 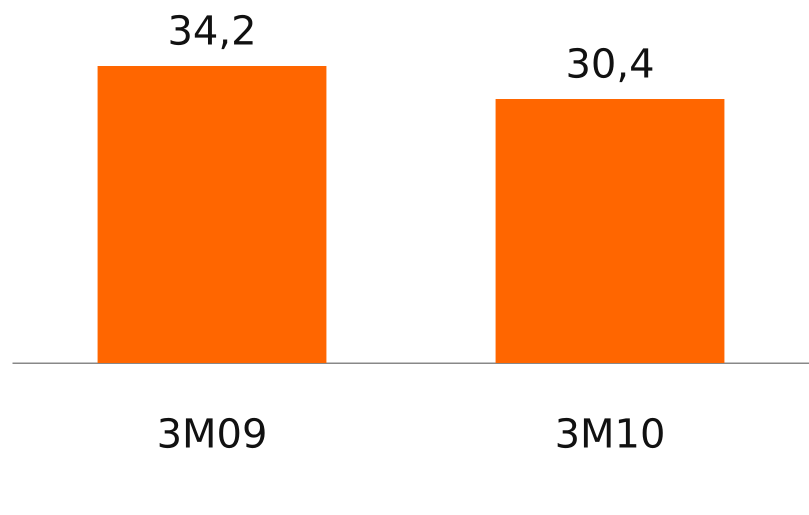 What do you see at coordinates (610, 434) in the screenshot?
I see `x-tick-label: 3M10` at bounding box center [610, 434].